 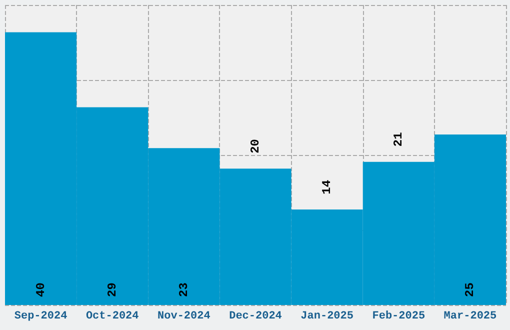 What do you see at coordinates (113, 316) in the screenshot?
I see `x-tick-label: Oct-2024` at bounding box center [113, 316].